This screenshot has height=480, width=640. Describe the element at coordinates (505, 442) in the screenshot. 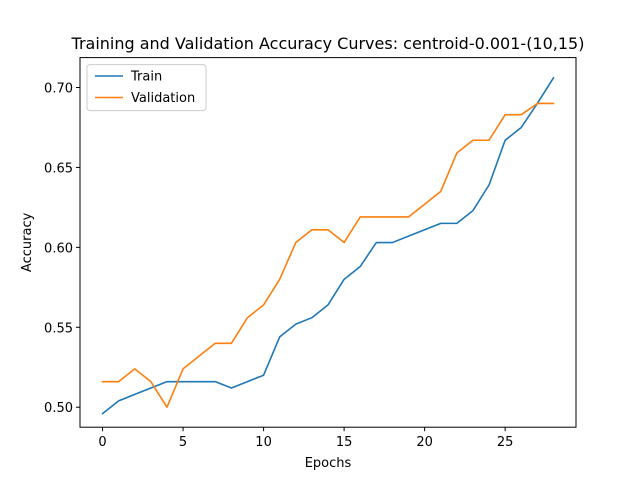

I see `x-tick-label: 25` at that location.